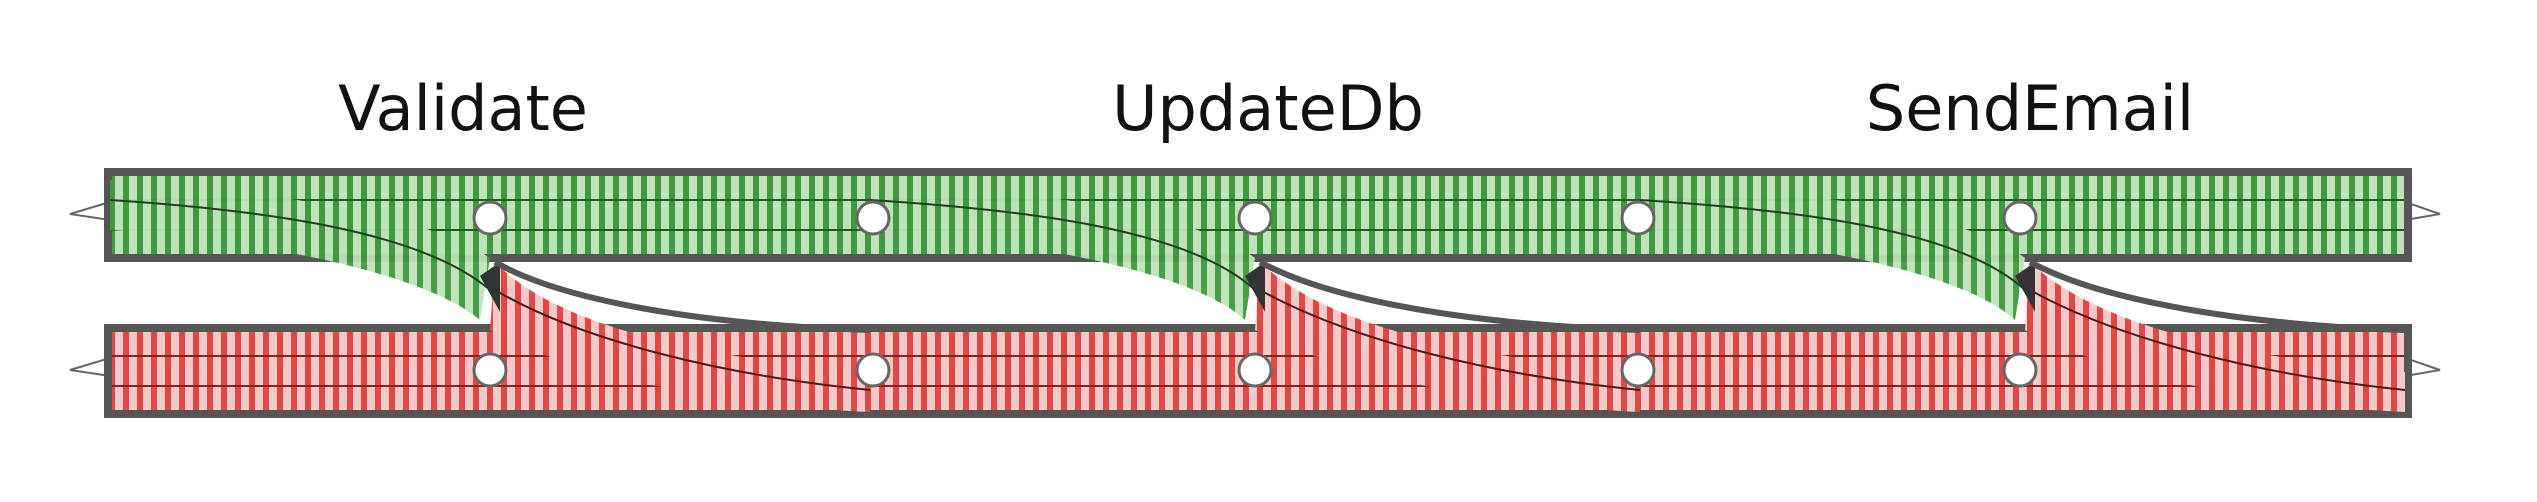  I want to click on stage-label-updatedb: UpdateDb, so click(1268, 108).